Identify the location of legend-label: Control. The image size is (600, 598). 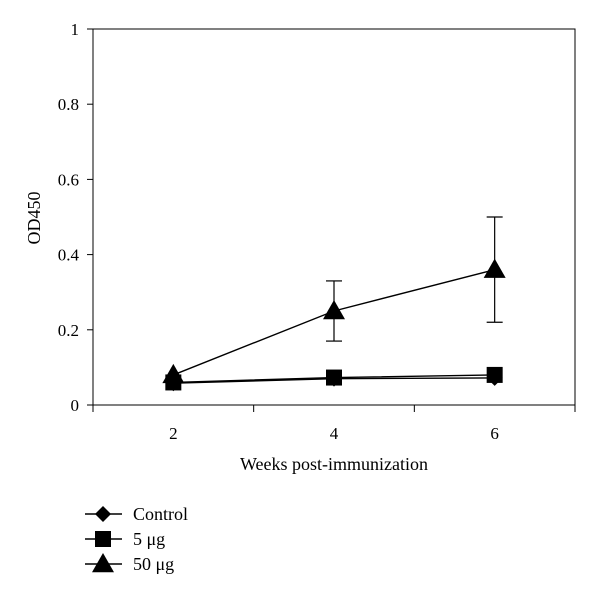
(160, 514).